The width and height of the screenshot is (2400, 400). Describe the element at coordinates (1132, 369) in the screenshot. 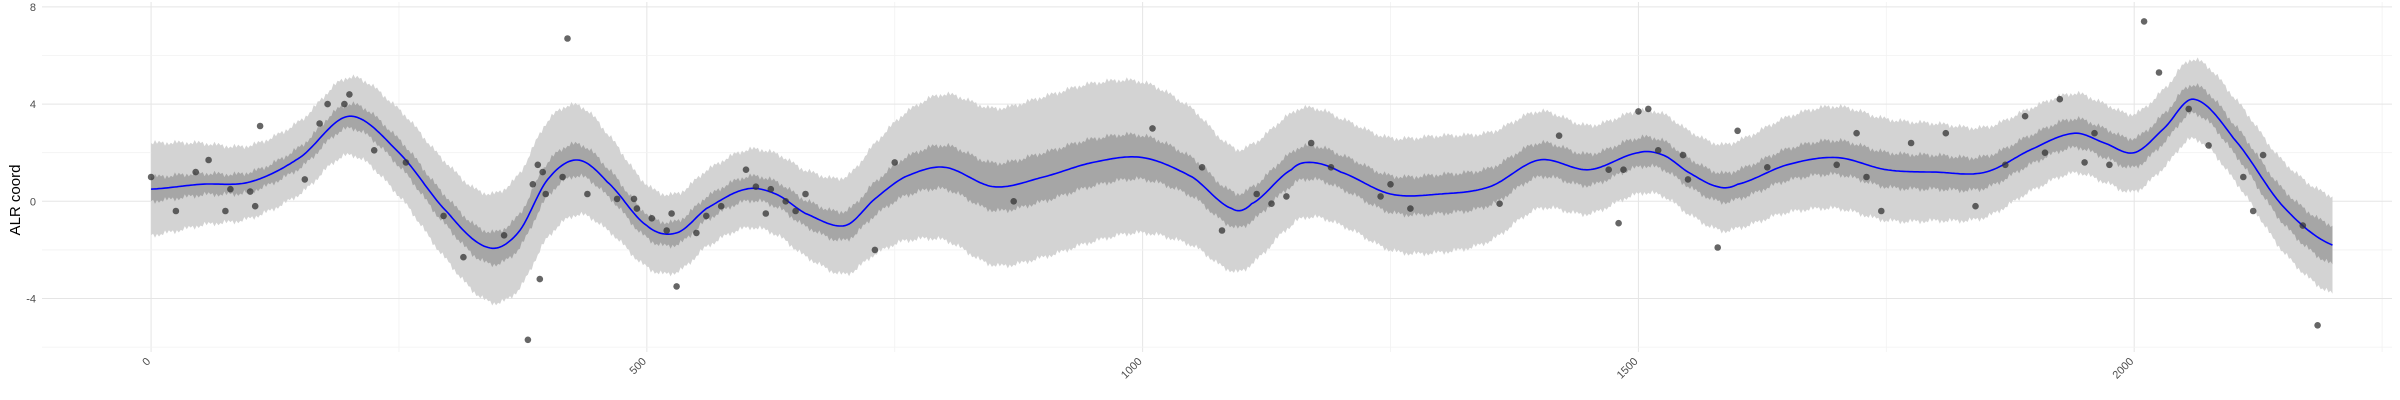

I see `x-tick-label: 1000` at that location.